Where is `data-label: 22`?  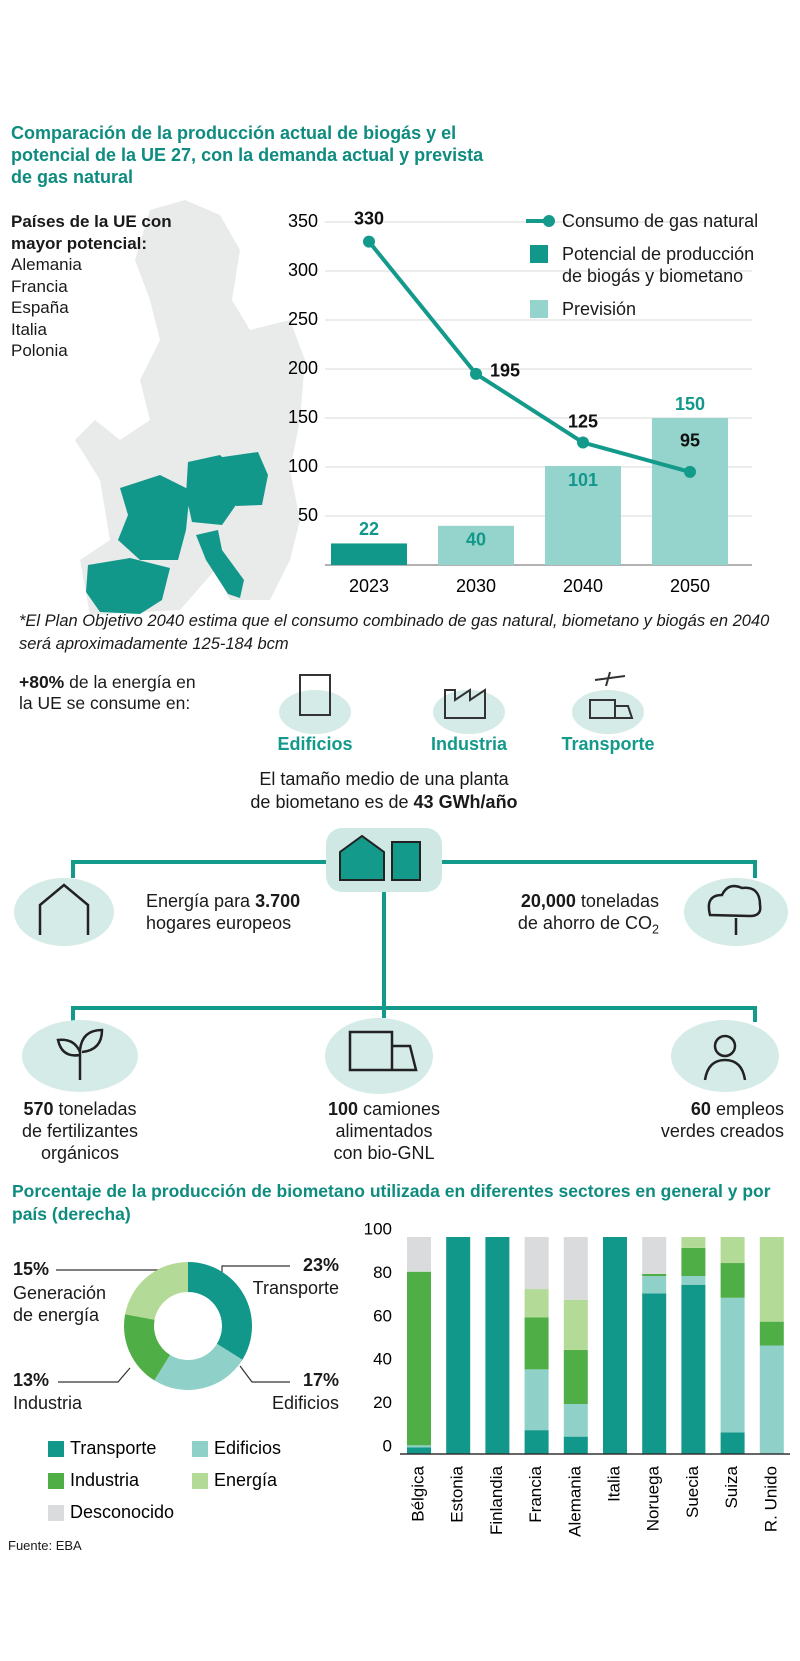
data-label: 22 is located at coordinates (369, 529).